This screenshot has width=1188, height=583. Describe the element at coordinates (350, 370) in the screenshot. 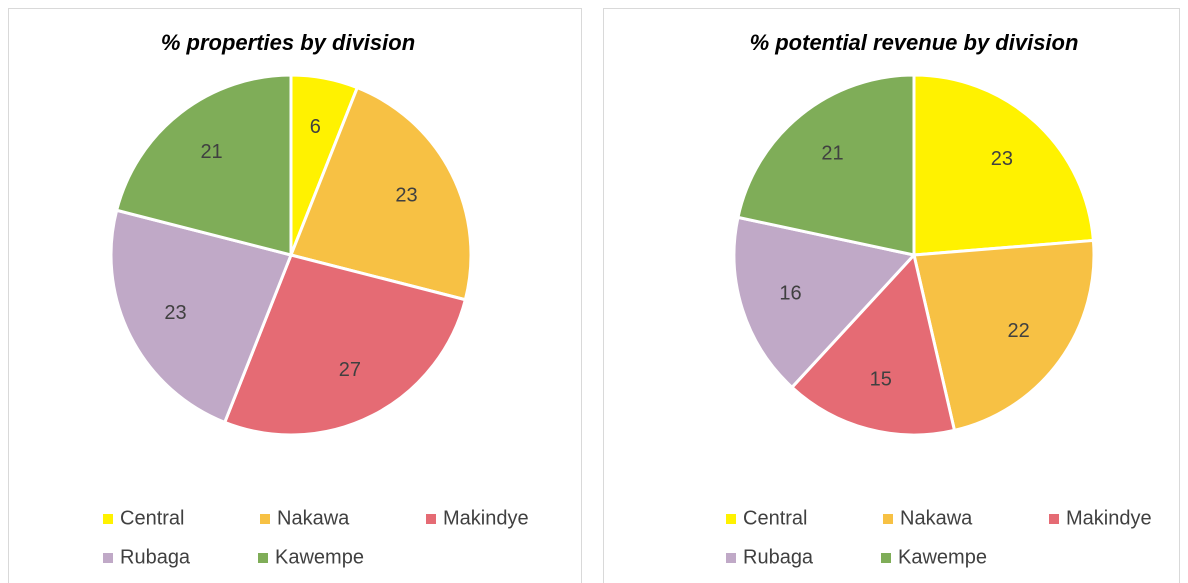

I see `data-label: 27` at that location.